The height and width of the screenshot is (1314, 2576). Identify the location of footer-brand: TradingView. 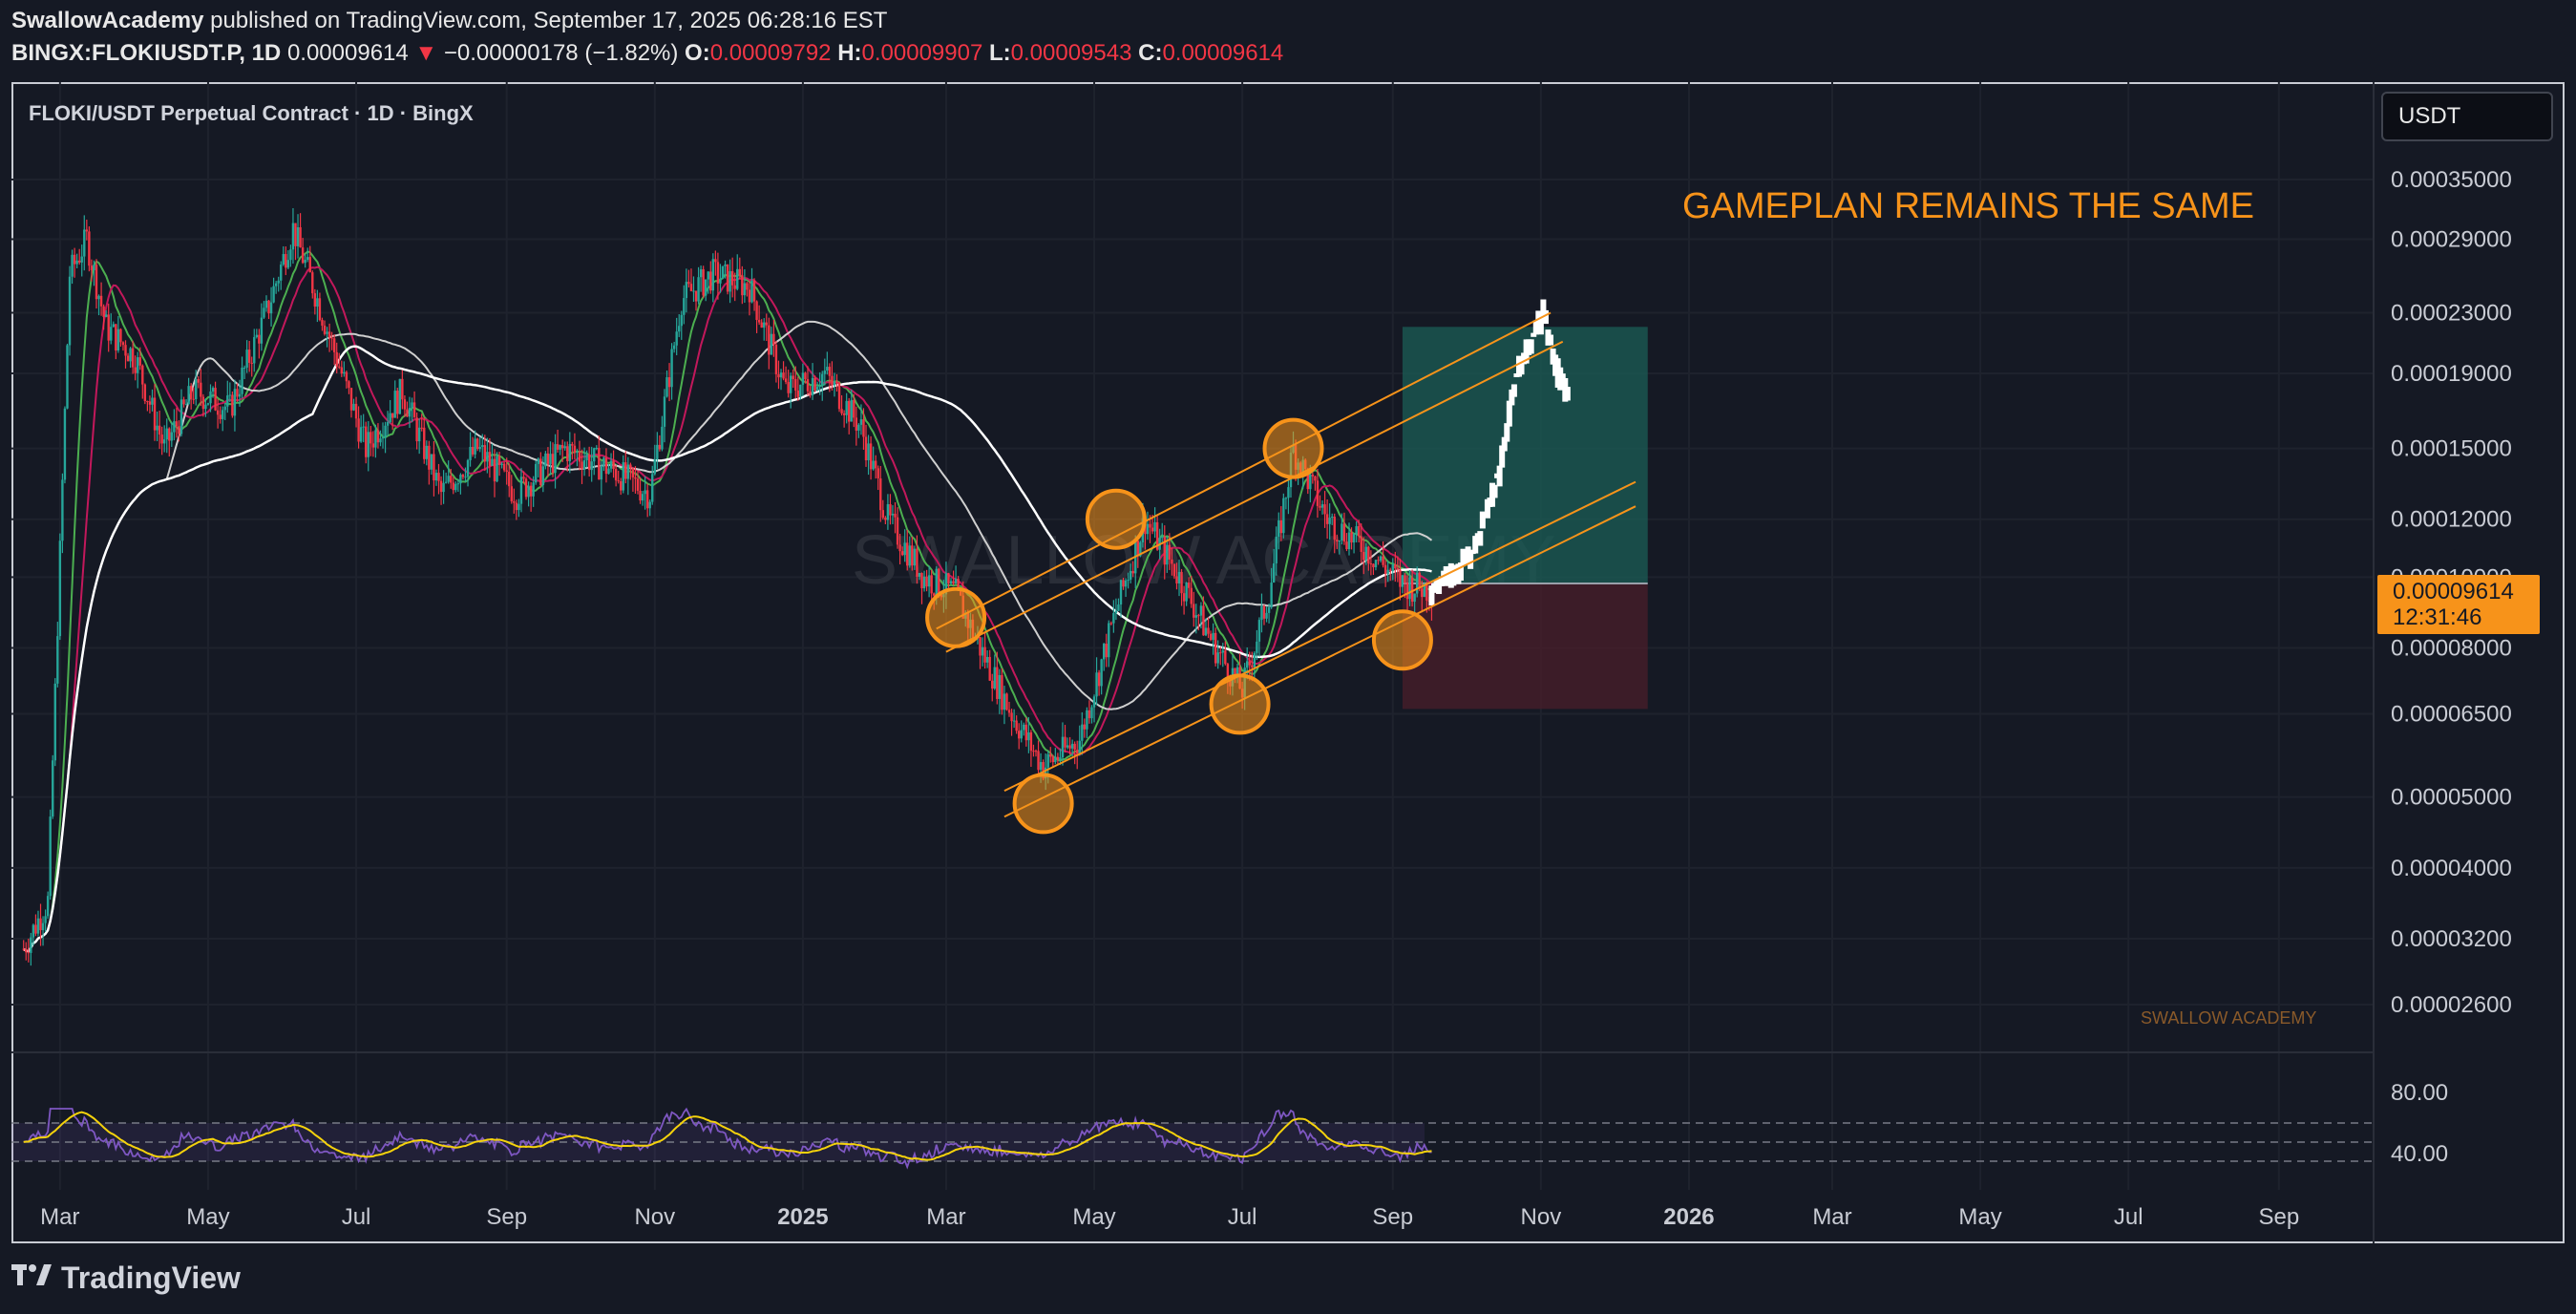
(151, 1278).